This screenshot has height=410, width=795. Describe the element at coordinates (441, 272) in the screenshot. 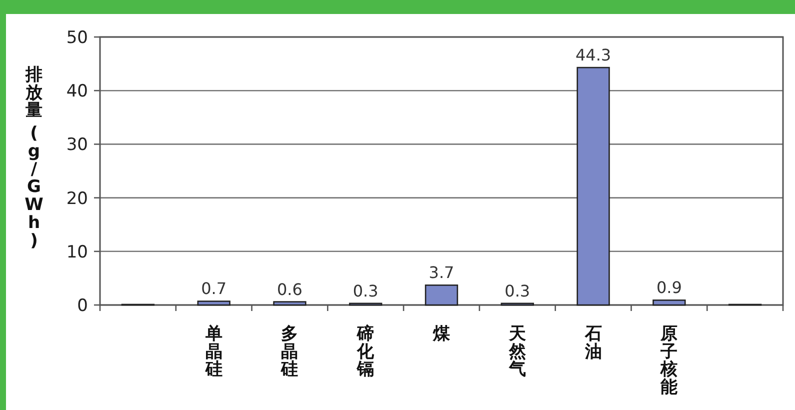

I see `data-label: 3.7` at that location.